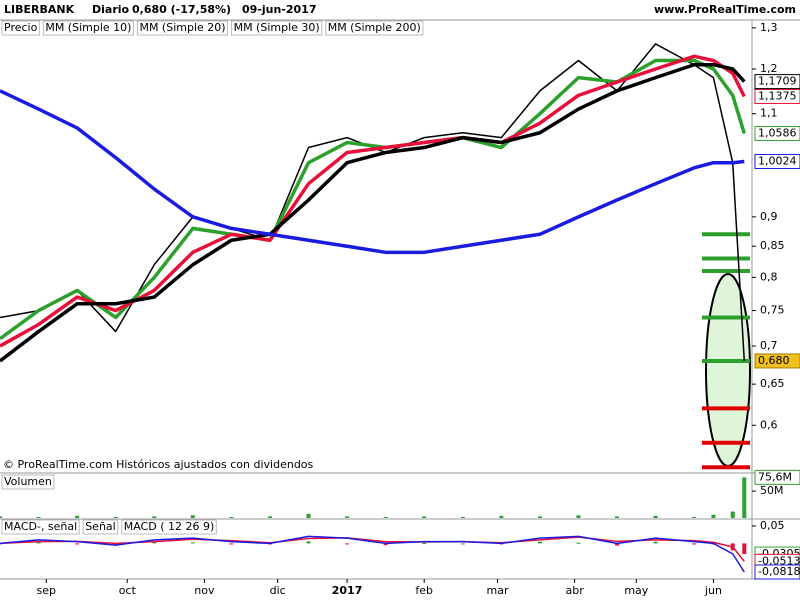 The height and width of the screenshot is (600, 800). Describe the element at coordinates (769, 345) in the screenshot. I see `y-tick-label: 0,7` at that location.